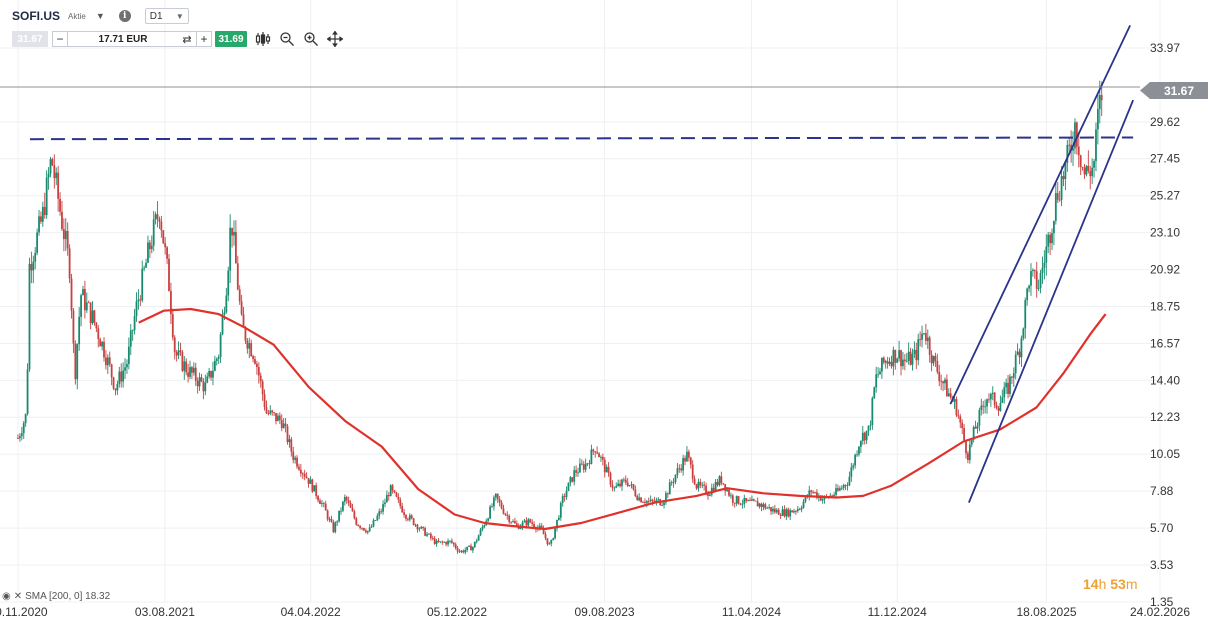 This screenshot has width=1212, height=625. Describe the element at coordinates (187, 39) in the screenshot. I see `swap-icon: ⇄` at that location.